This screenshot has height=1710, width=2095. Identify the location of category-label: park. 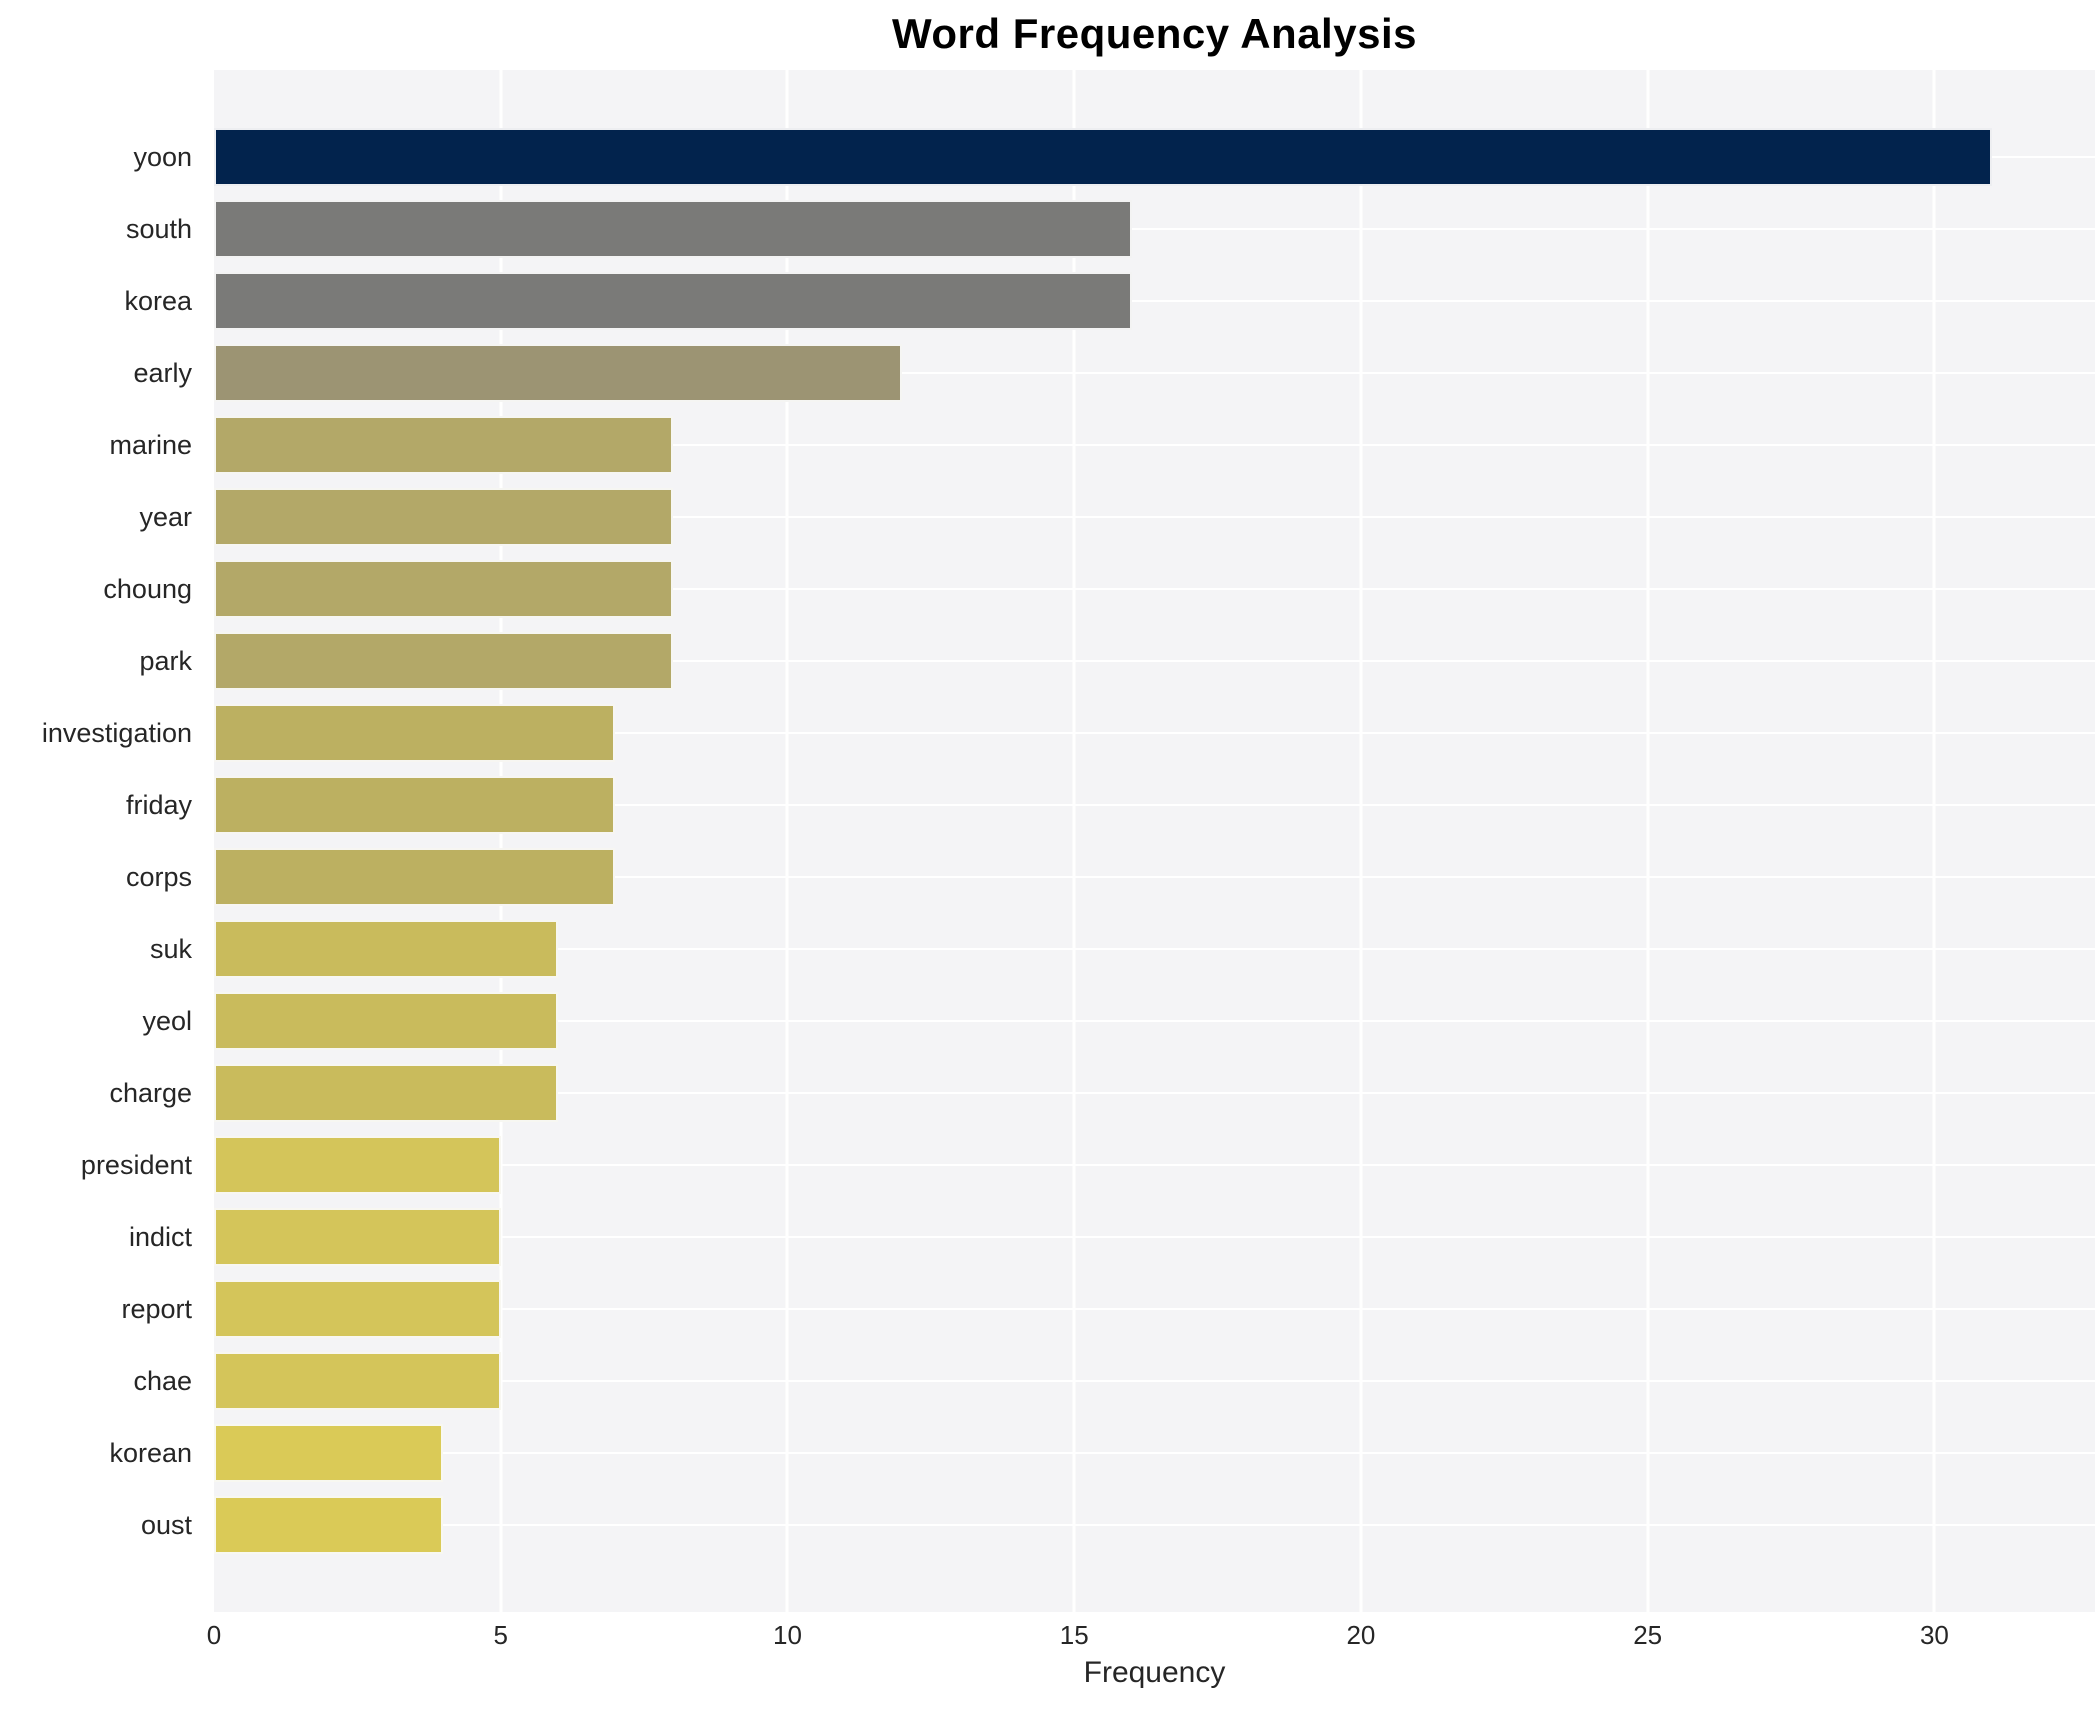
(165, 660).